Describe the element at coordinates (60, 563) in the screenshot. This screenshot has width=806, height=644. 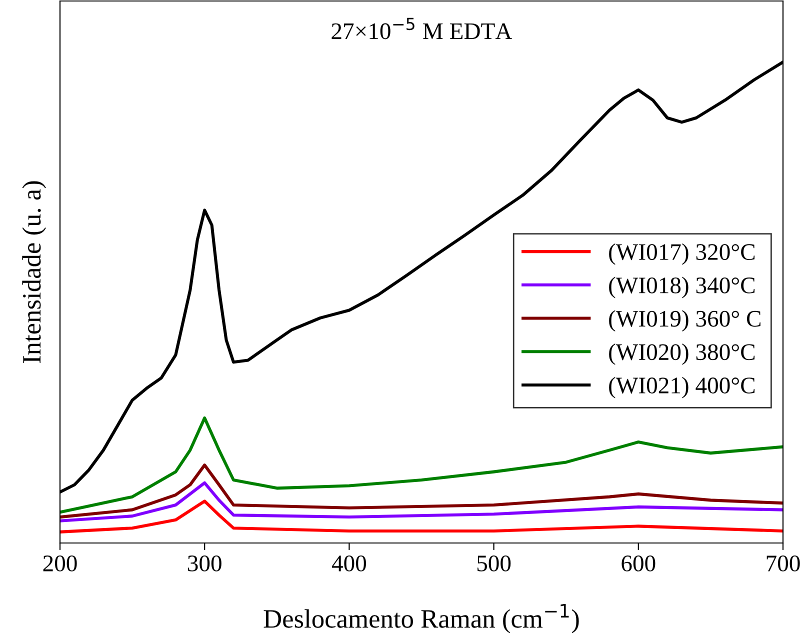
I see `x-tick-label: 200` at that location.